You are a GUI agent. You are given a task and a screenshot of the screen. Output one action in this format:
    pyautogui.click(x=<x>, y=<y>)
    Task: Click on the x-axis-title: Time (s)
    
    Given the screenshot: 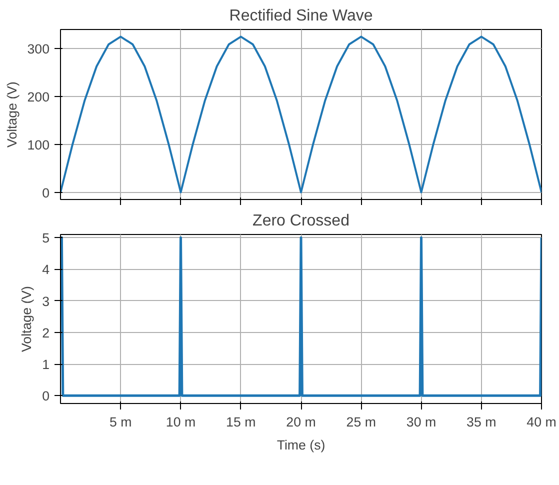 What is the action you would take?
    pyautogui.click(x=301, y=445)
    